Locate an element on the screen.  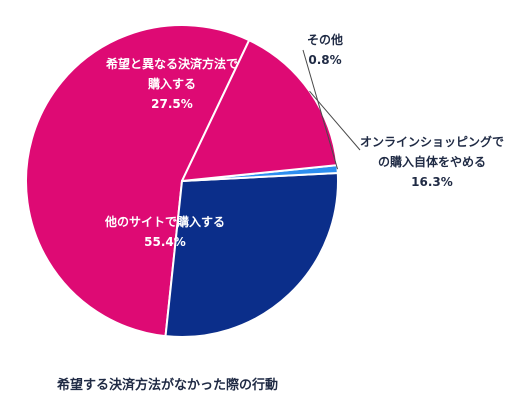
slice-value-other: 0.8% is located at coordinates (324, 60).